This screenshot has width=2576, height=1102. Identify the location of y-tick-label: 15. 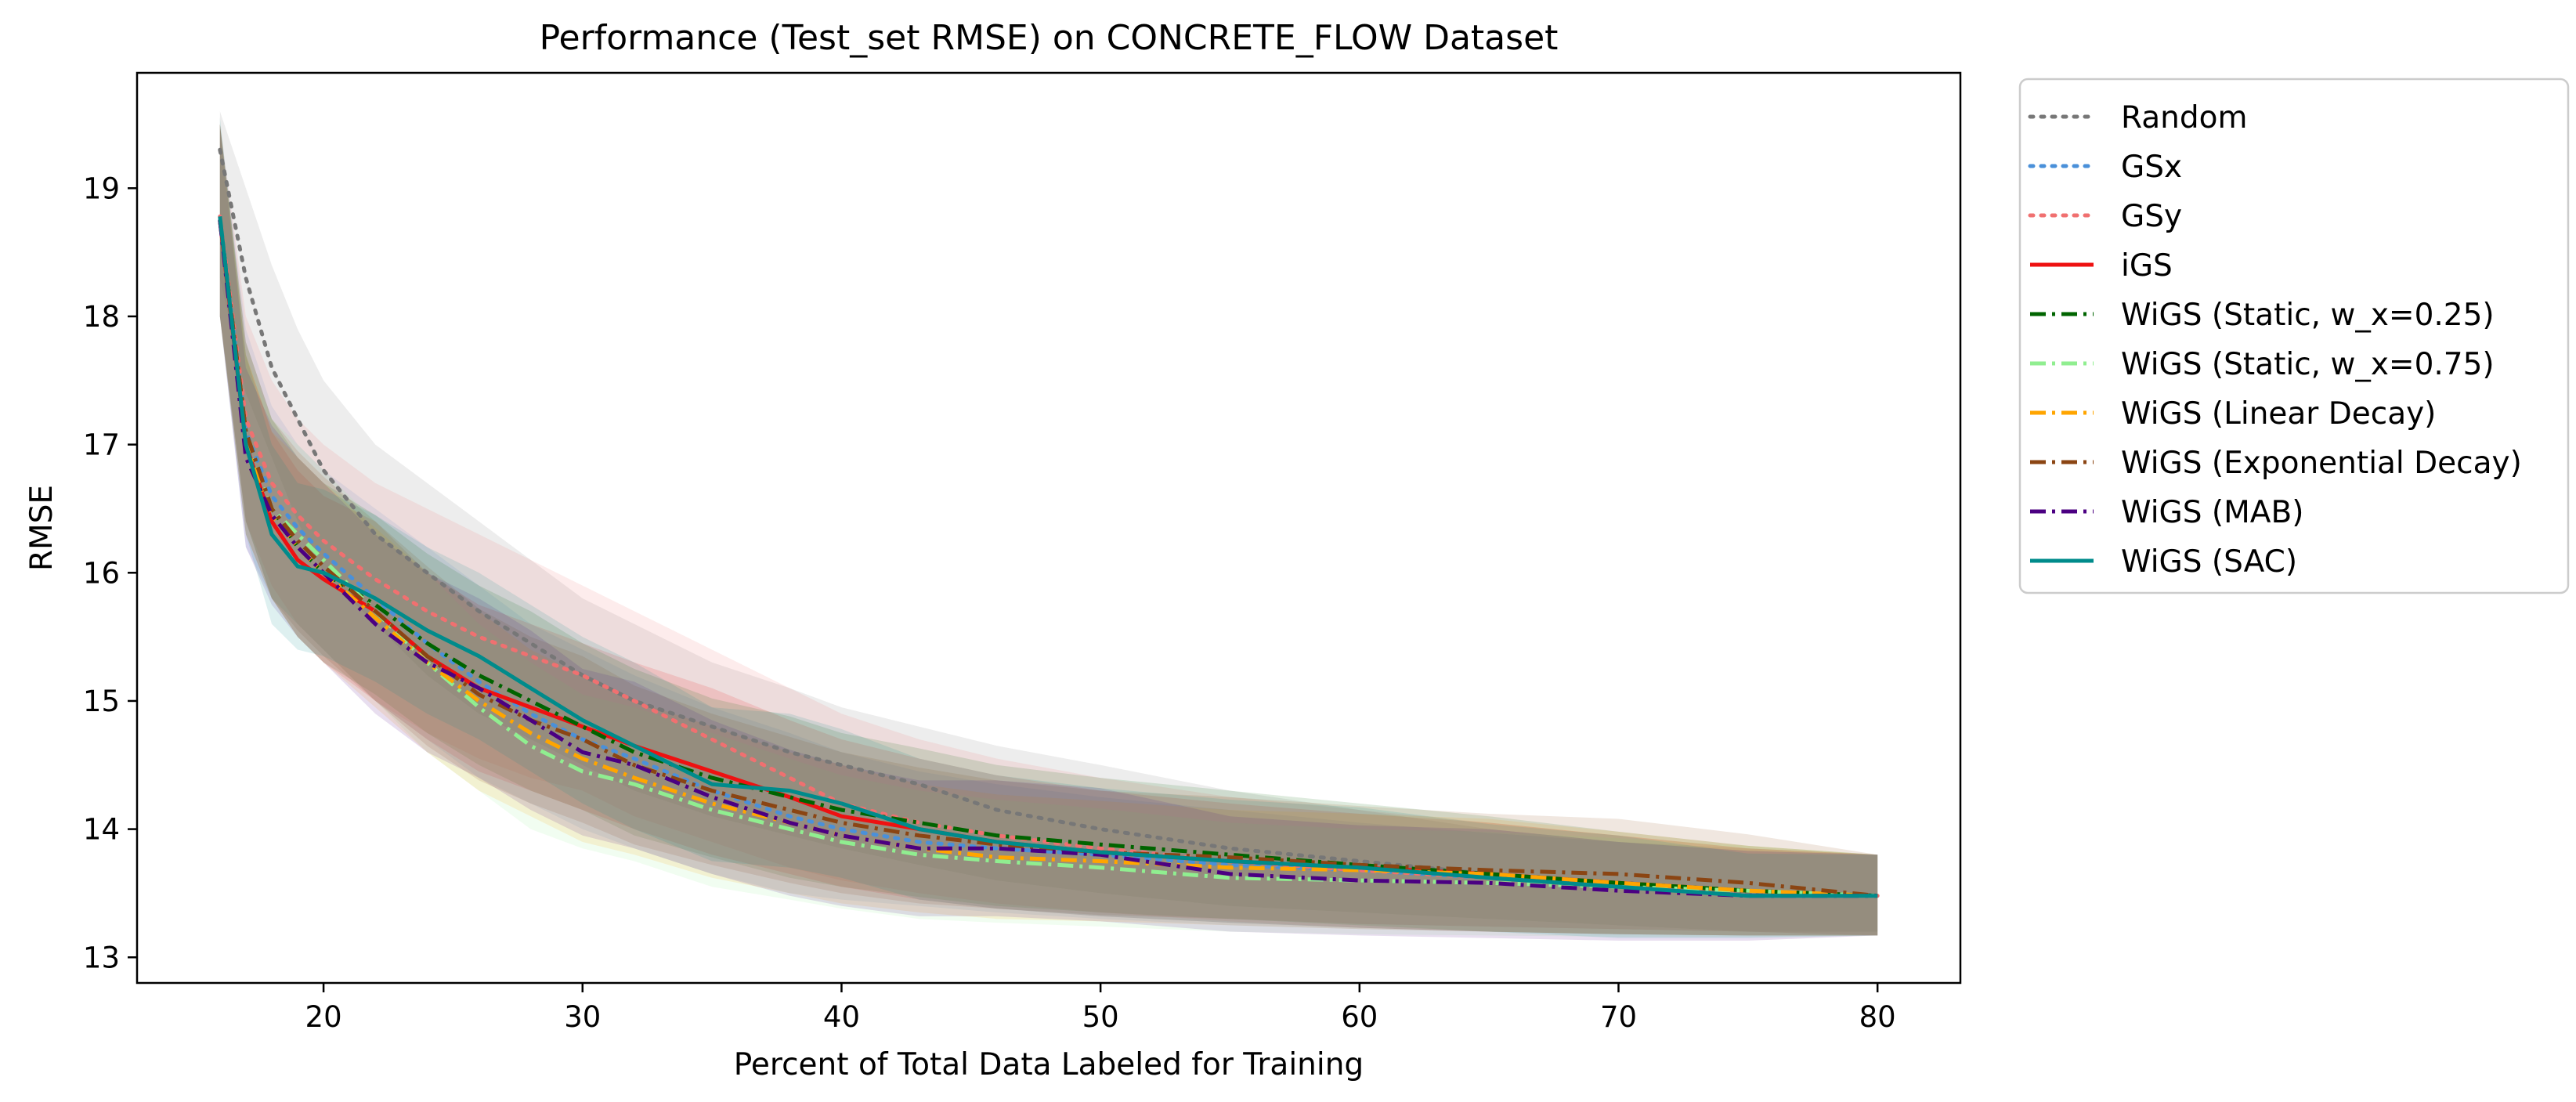
(101, 701).